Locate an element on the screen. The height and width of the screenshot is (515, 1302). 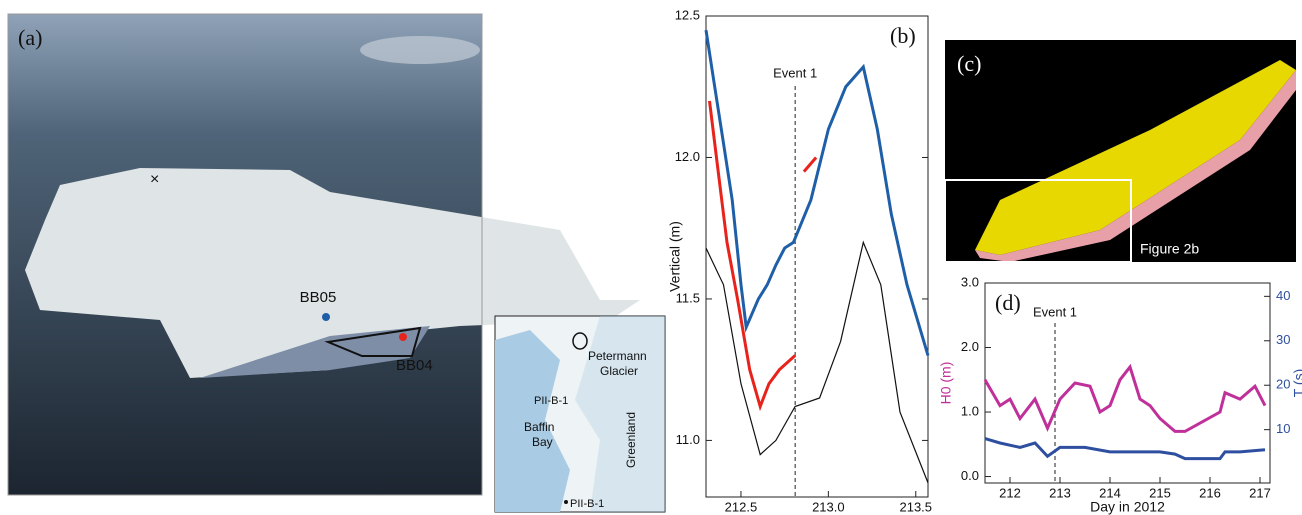
map-label: Petermann is located at coordinates (617, 356).